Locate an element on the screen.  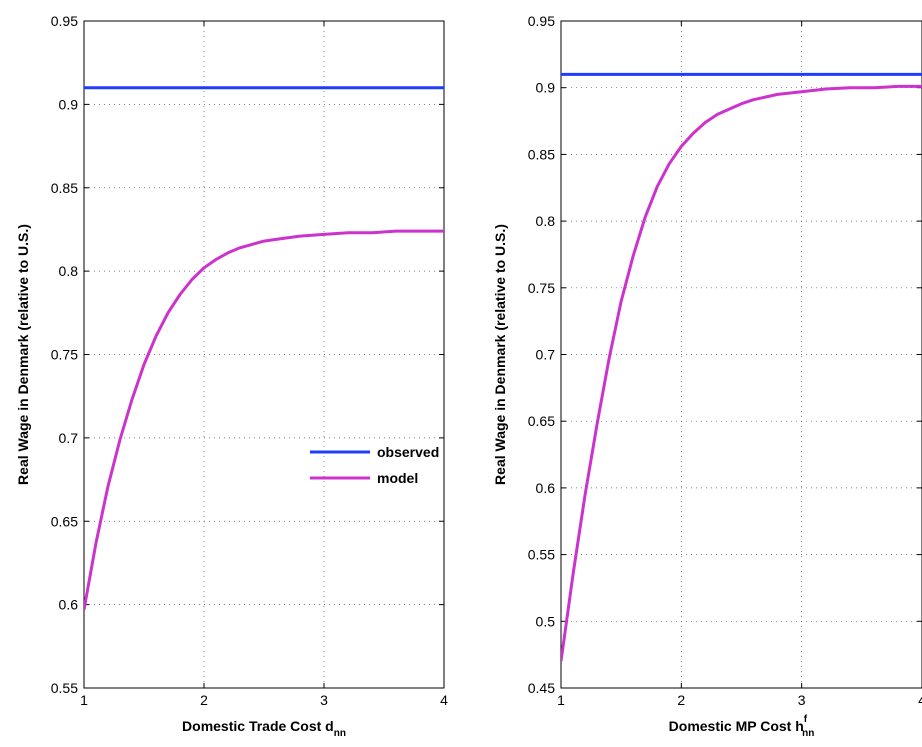
legend-label-observed: observed is located at coordinates (408, 452).